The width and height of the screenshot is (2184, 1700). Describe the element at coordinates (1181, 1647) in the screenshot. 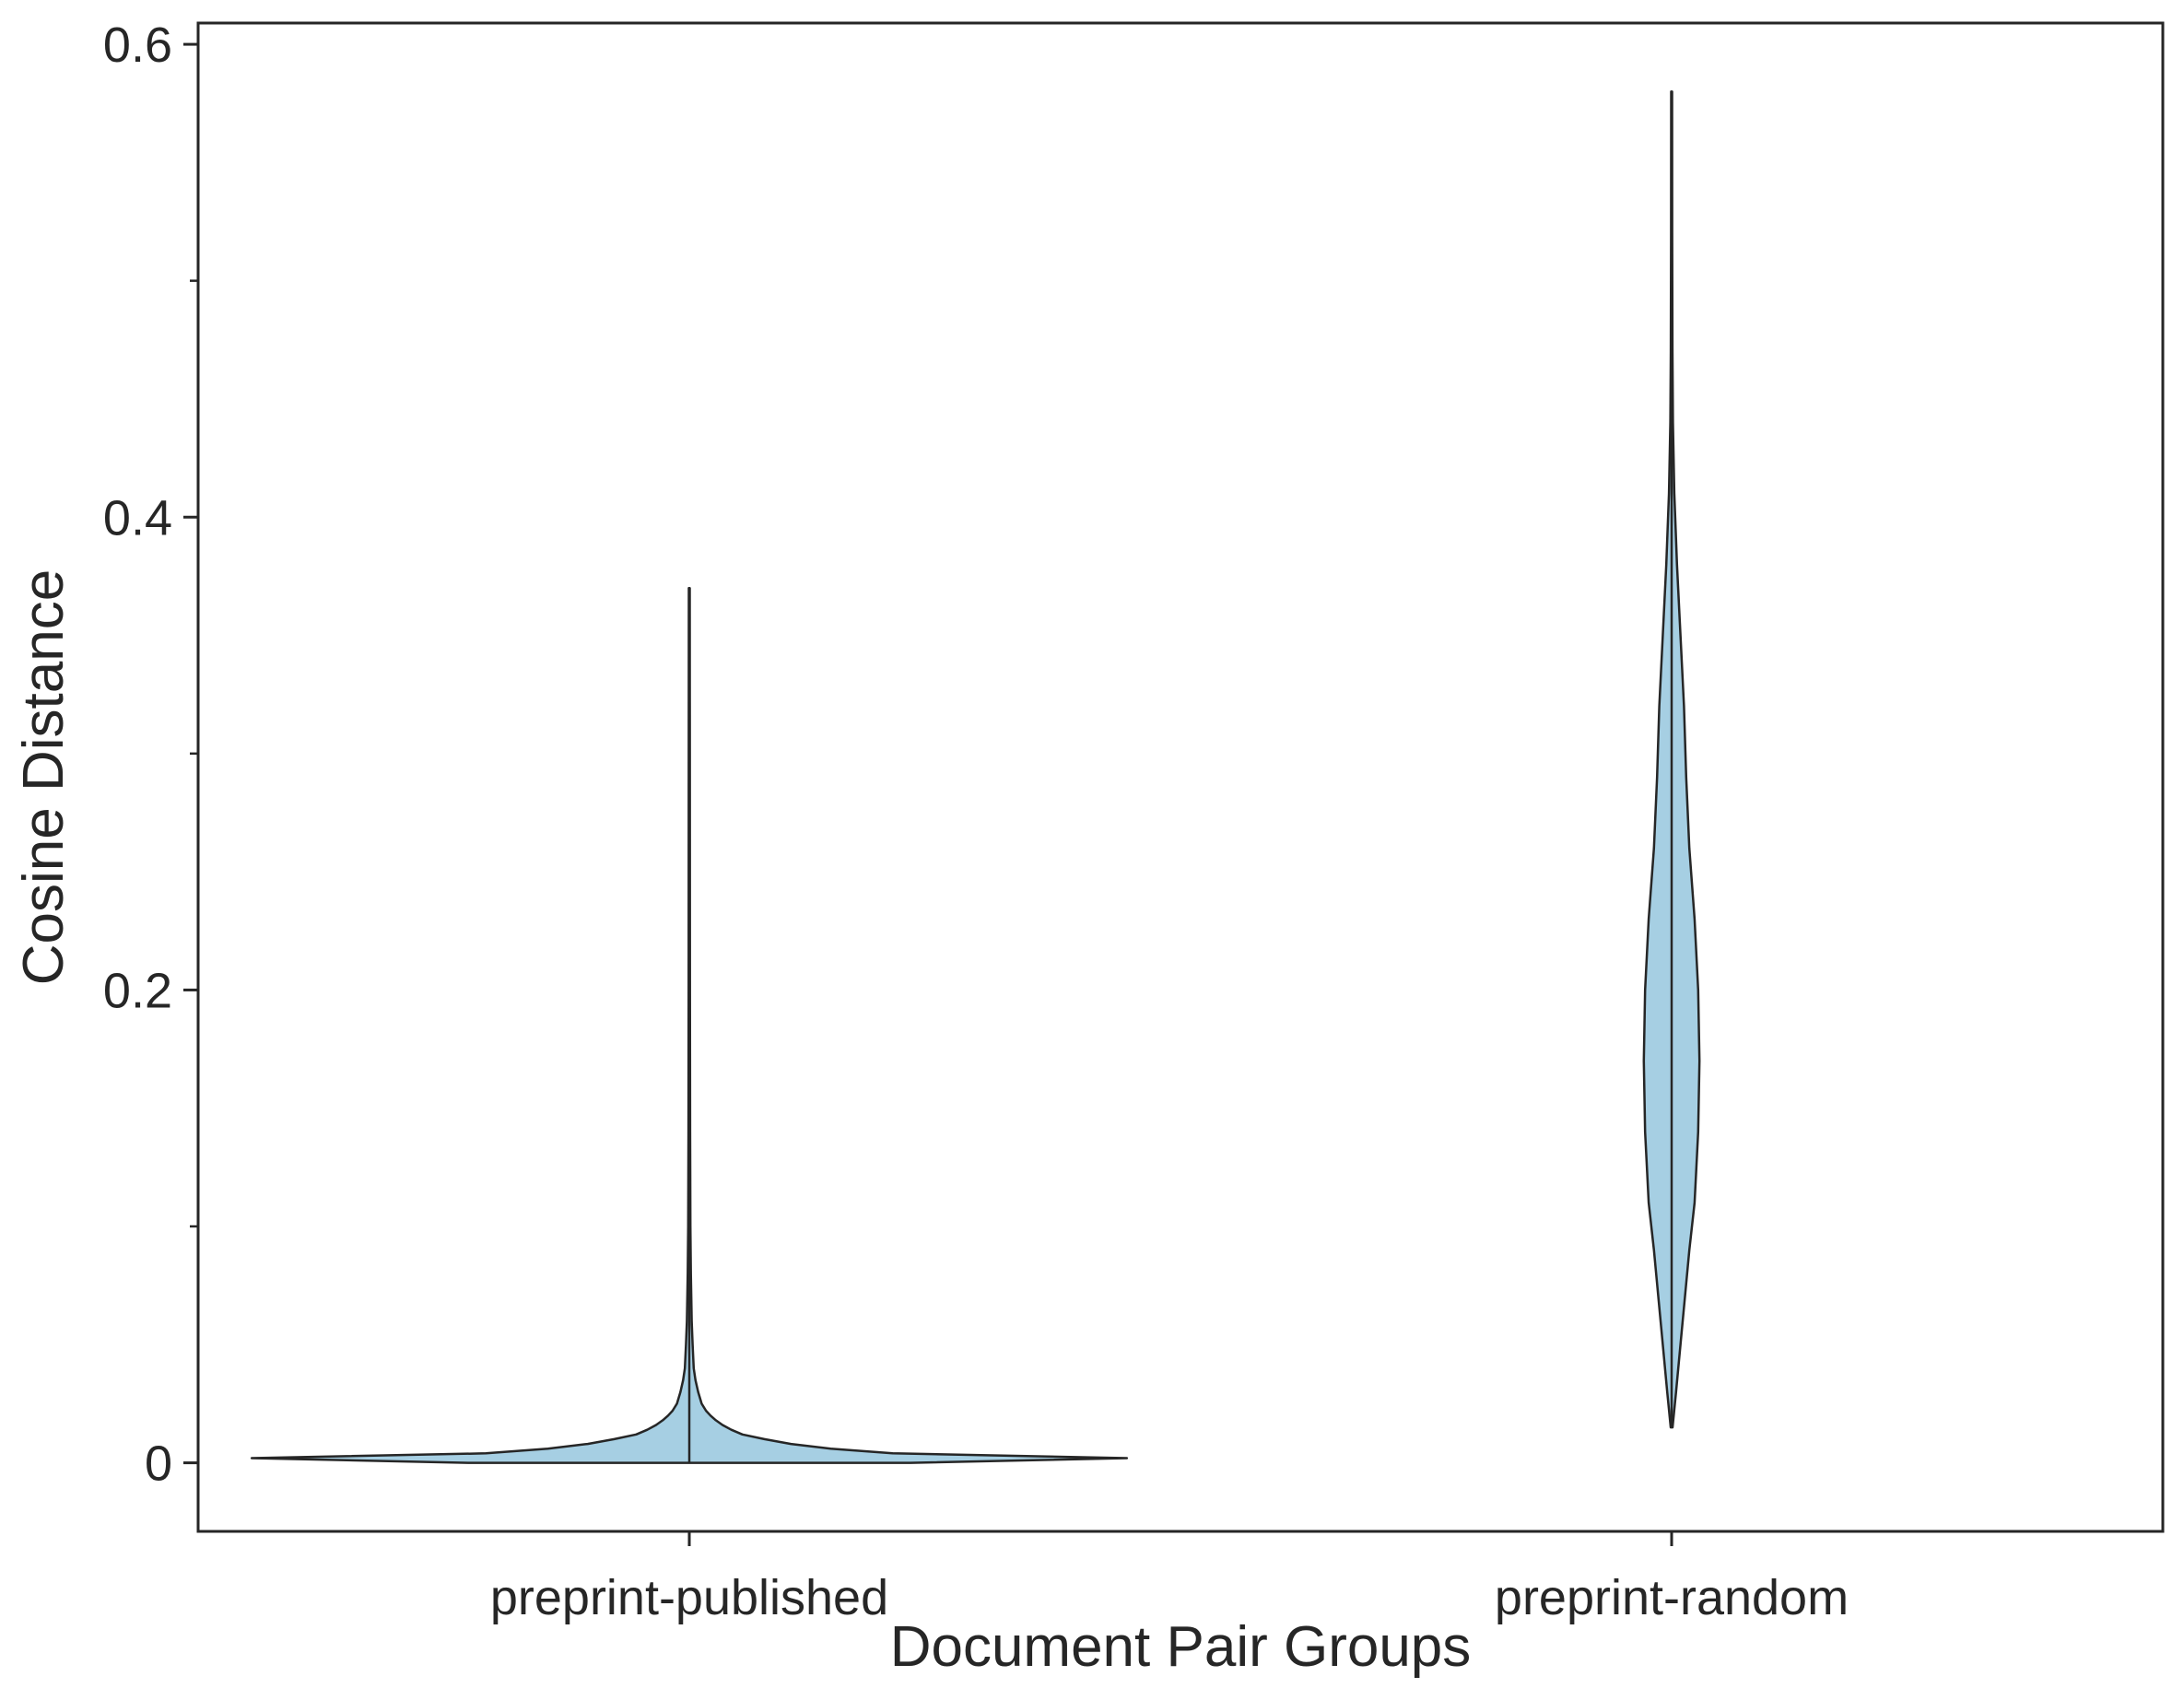

I see `x-axis-title: Document Pair Groups` at that location.